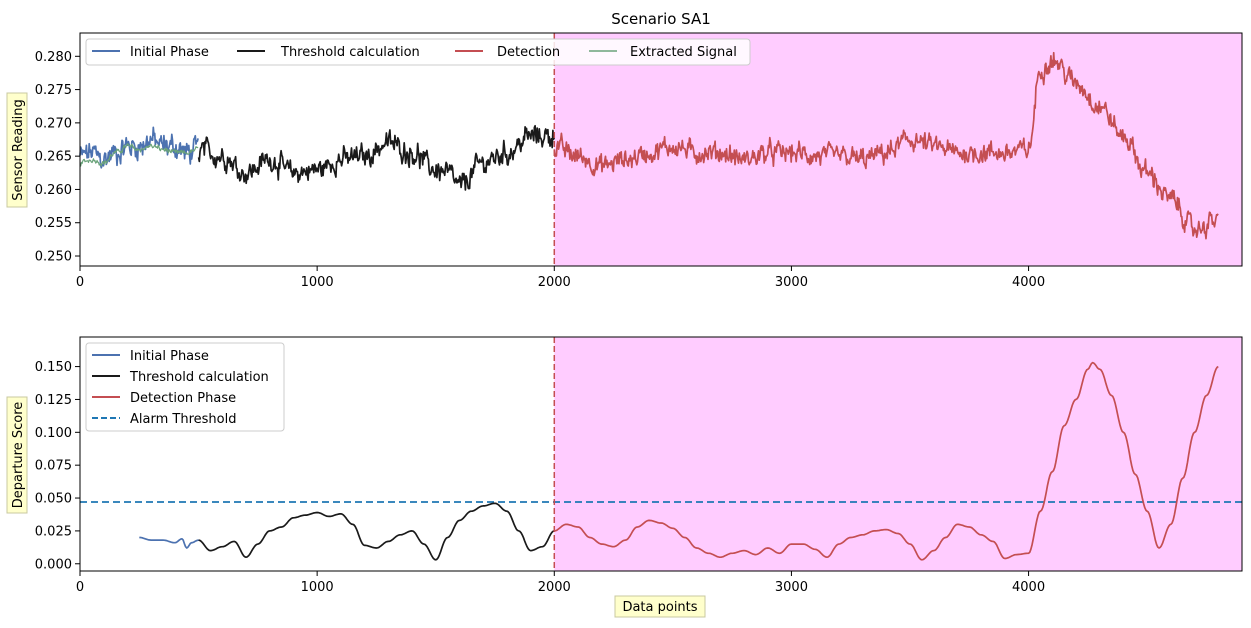  I want to click on bottom-legend-label-alarm: Alarm Threshold, so click(183, 419).